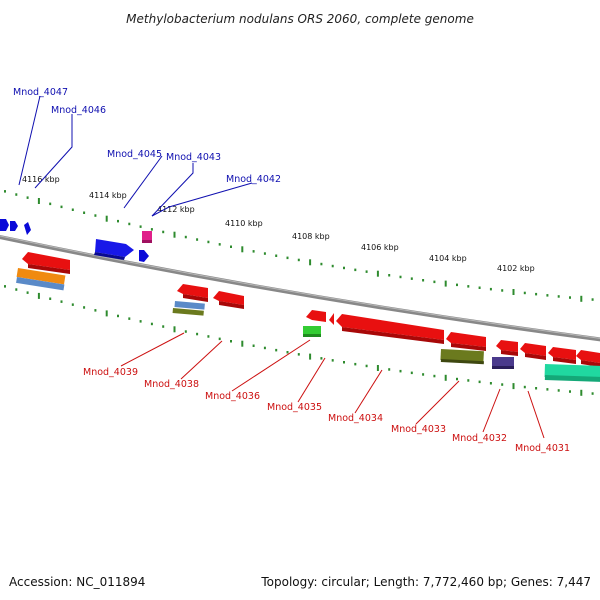  What do you see at coordinates (294, 407) in the screenshot?
I see `gene-label-bottom: Mnod_4035` at bounding box center [294, 407].